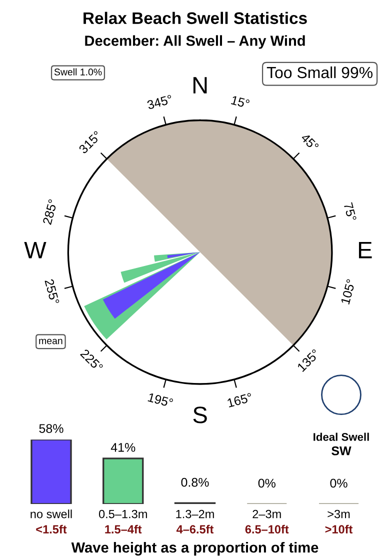 The height and width of the screenshot is (560, 390). I want to click on text: December: All Swell – Any Wind, so click(195, 42).